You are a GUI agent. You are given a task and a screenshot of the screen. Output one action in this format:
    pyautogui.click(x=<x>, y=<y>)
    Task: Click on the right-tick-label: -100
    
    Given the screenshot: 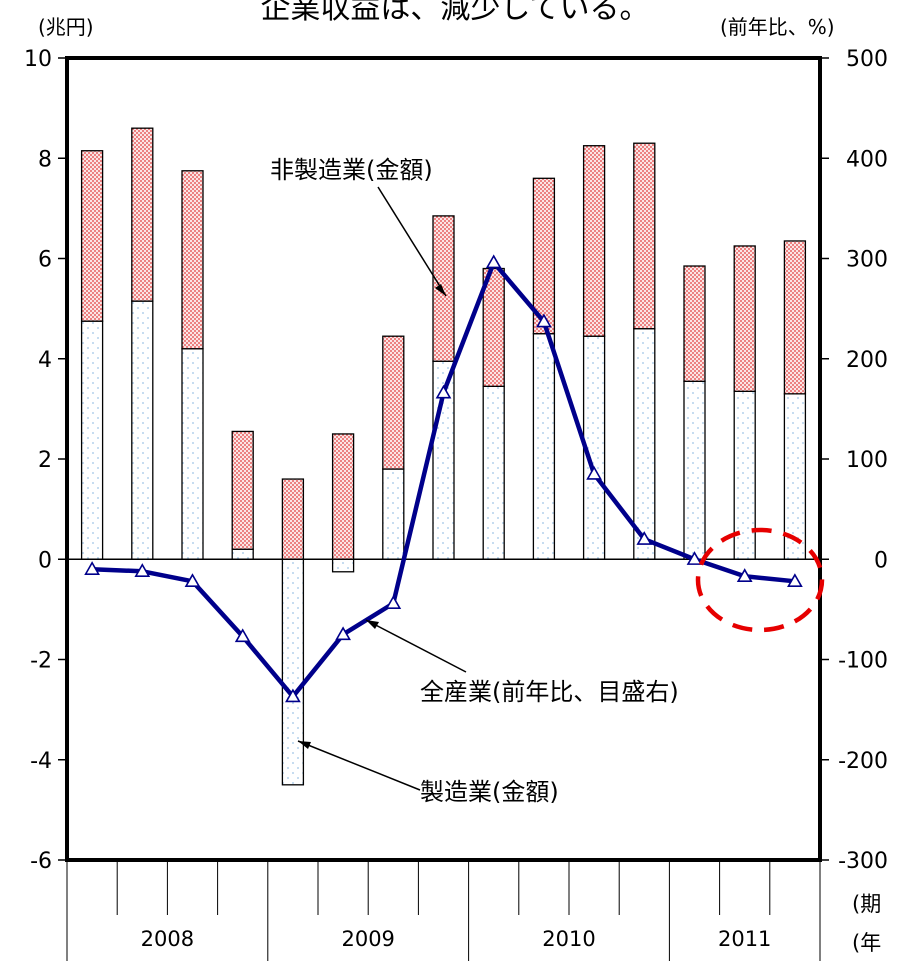 What is the action you would take?
    pyautogui.click(x=863, y=661)
    